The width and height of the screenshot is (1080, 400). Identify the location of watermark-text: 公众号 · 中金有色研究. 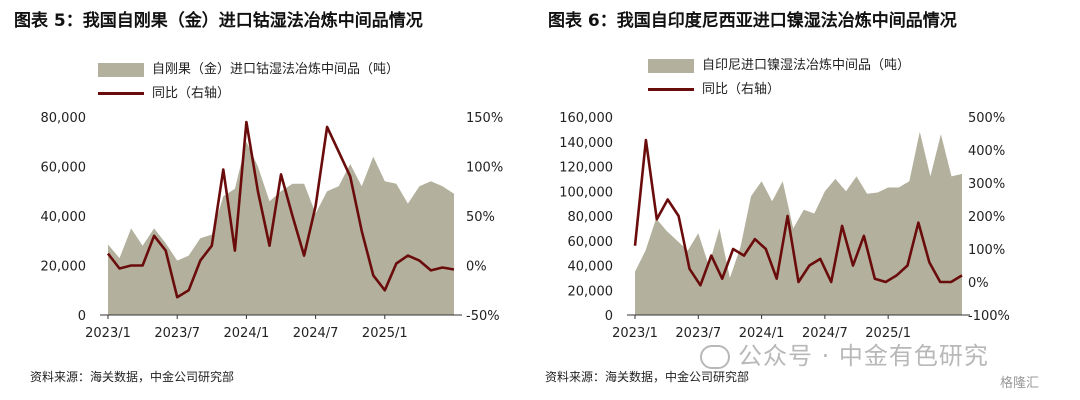
(863, 356).